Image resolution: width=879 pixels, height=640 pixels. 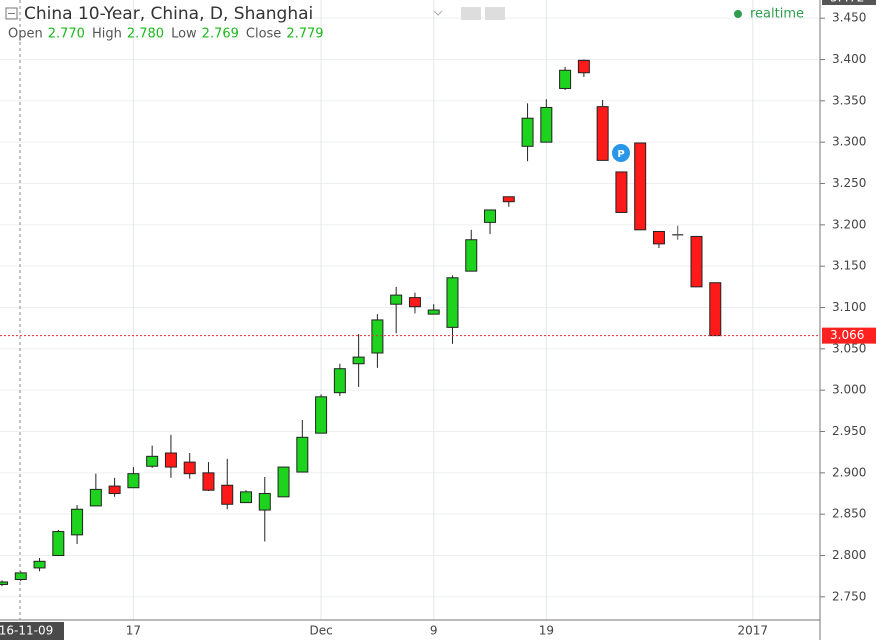 I want to click on y-tick-label: 3.000, so click(x=849, y=390).